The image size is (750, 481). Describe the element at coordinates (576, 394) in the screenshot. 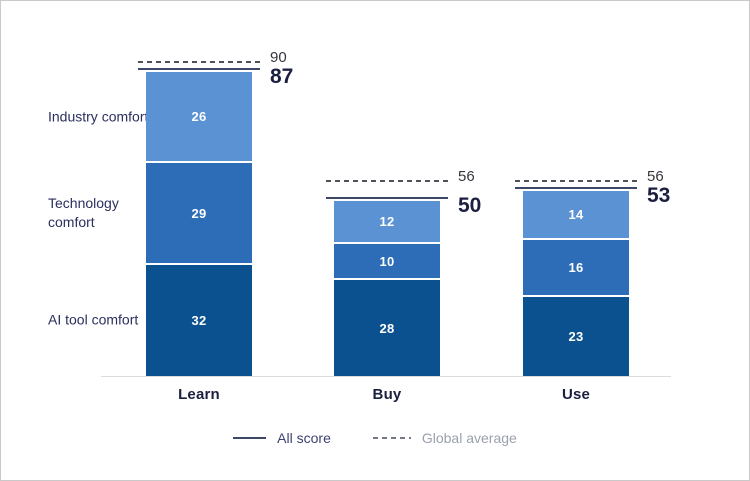

I see `category-label-use: Use` at that location.